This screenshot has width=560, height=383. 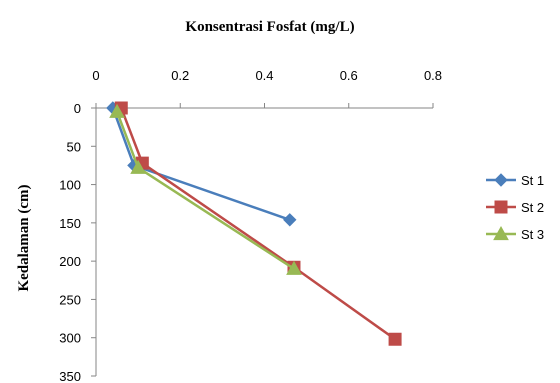 I want to click on legend-label: St 3, so click(x=532, y=234).